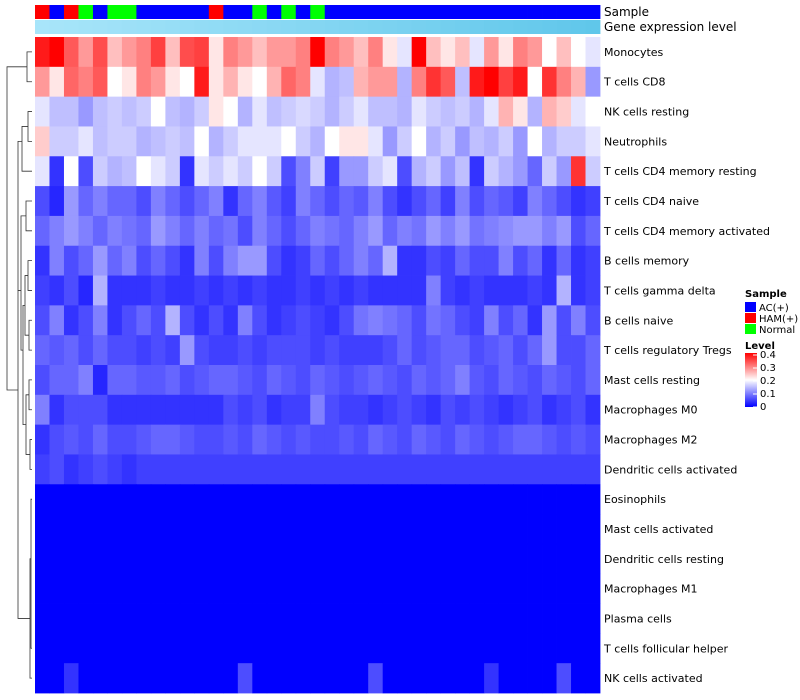 This screenshot has width=800, height=700. I want to click on row-label: T cells gamma delta, so click(659, 290).